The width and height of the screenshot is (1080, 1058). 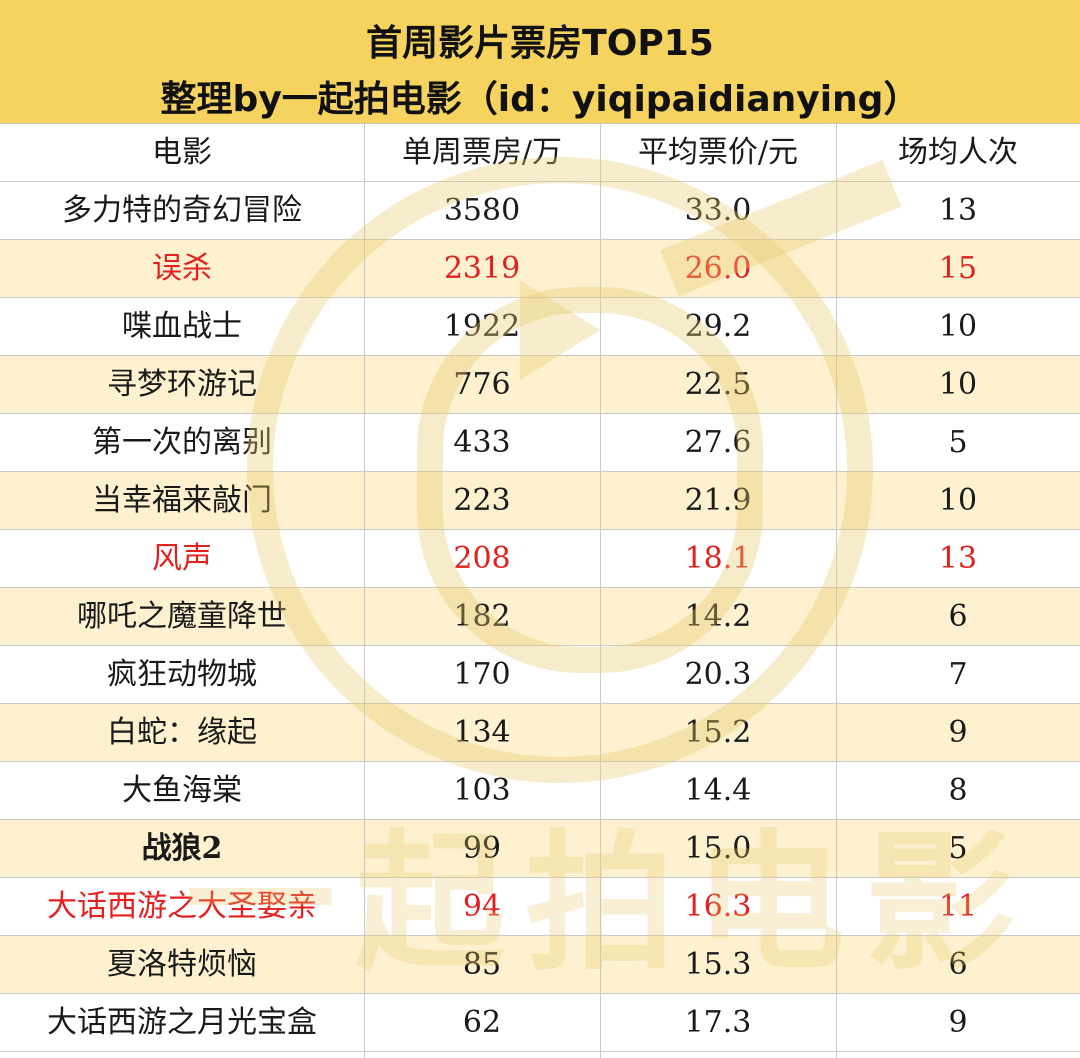 What do you see at coordinates (718, 384) in the screenshot?
I see `table-cell: 22.5` at bounding box center [718, 384].